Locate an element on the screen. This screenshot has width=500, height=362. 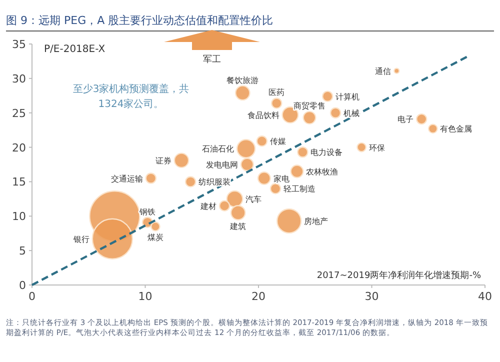
annotation: 轻工制造 is located at coordinates (299, 189).